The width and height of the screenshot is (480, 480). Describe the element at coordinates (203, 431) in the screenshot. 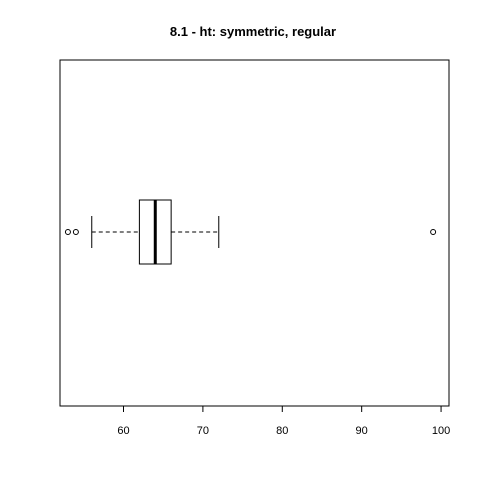

I see `x-tick-label: 70` at that location.